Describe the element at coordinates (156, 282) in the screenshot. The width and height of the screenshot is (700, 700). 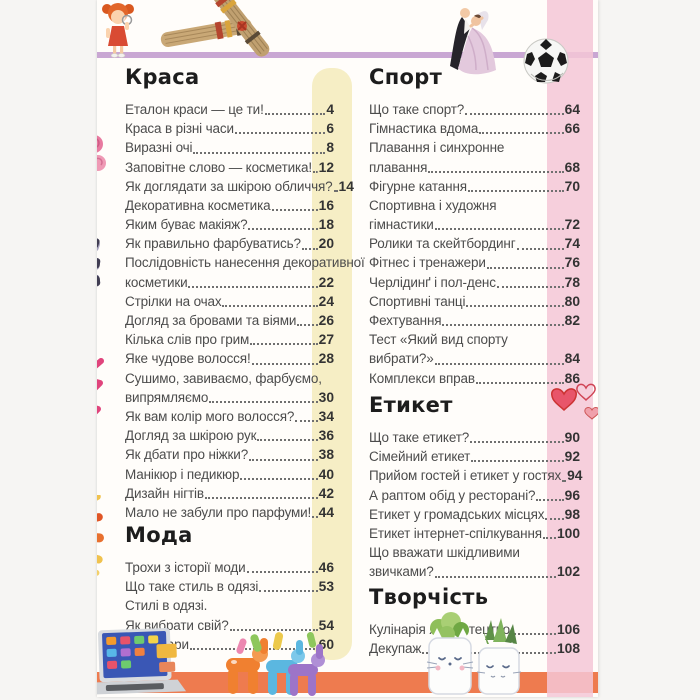
I see `entry-title: косметики` at that location.